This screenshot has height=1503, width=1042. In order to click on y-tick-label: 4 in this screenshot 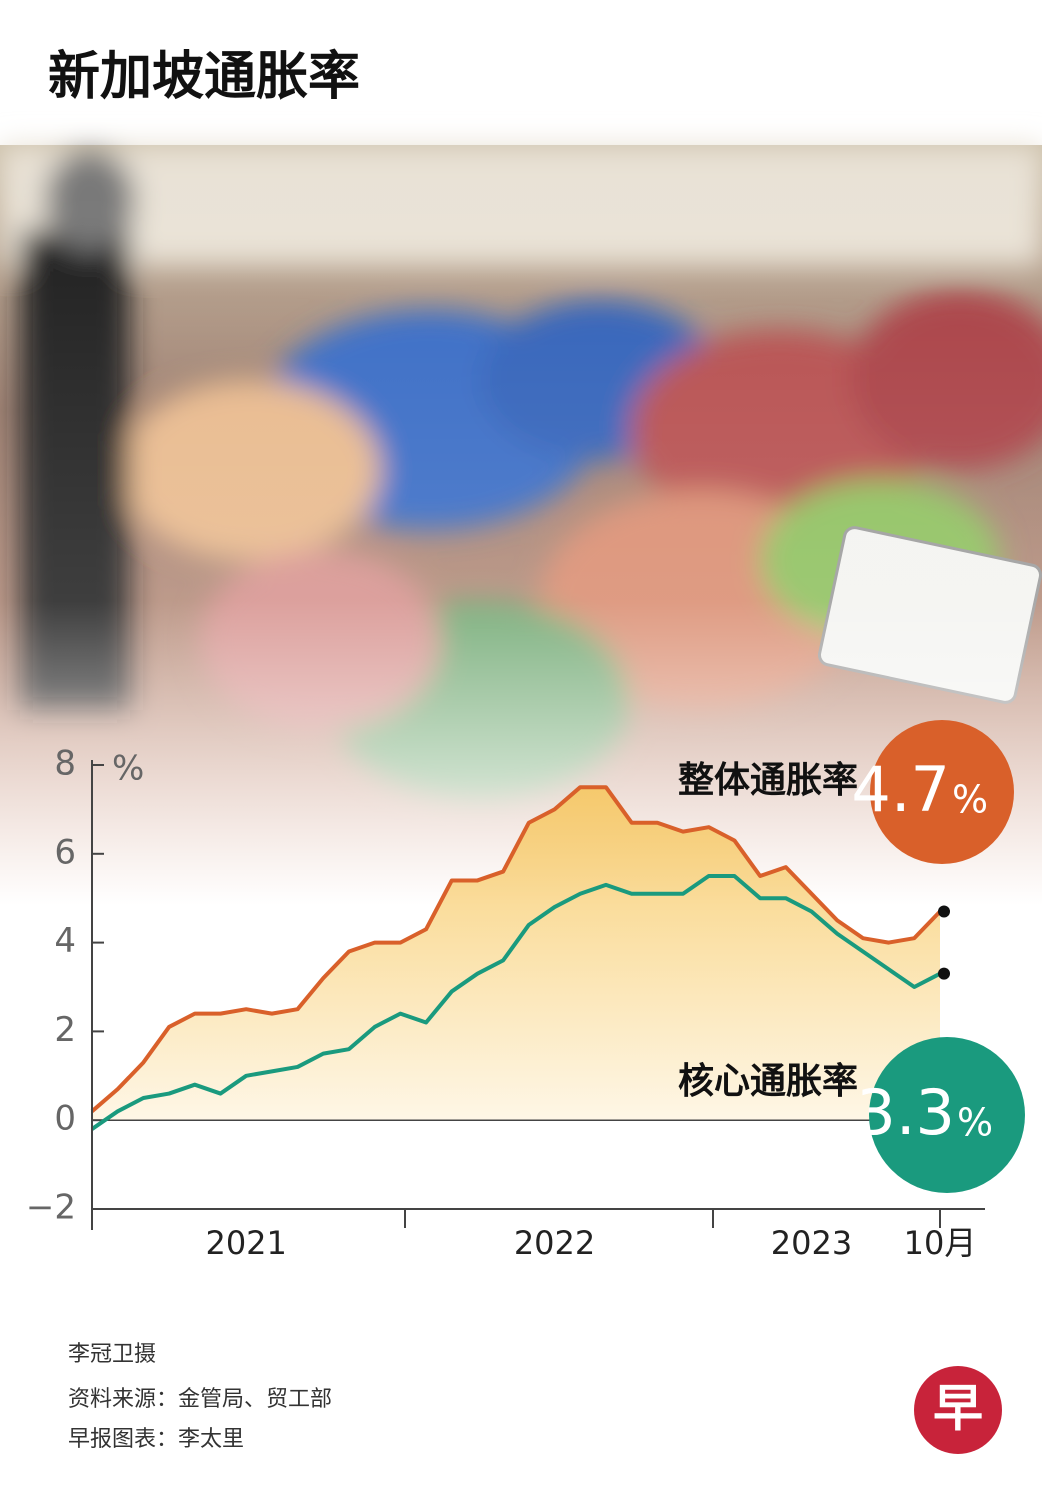, I will do `click(65, 941)`.